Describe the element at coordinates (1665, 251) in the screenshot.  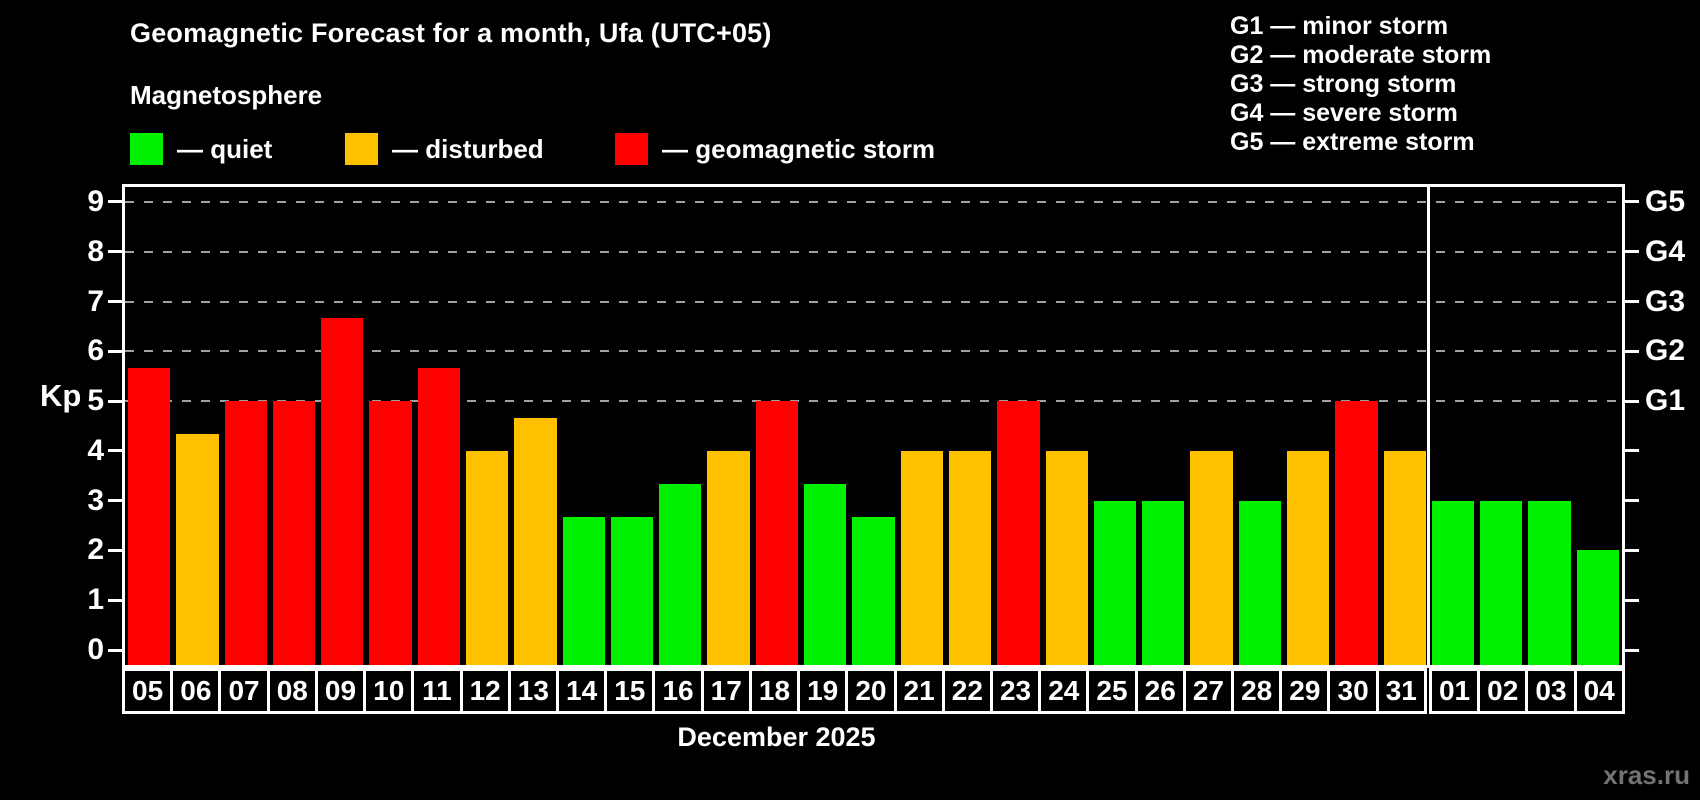
I see `g-axis-label-G4: G4` at that location.